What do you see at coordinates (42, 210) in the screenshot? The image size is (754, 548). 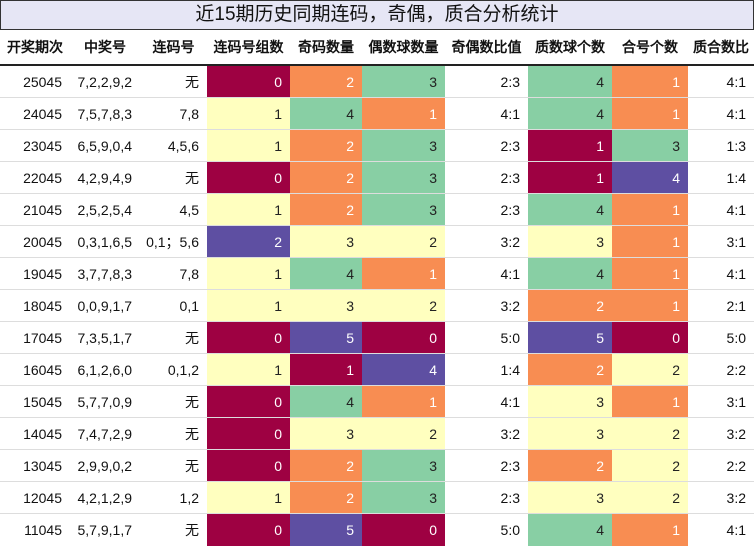 I see `table-cell: 21045` at bounding box center [42, 210].